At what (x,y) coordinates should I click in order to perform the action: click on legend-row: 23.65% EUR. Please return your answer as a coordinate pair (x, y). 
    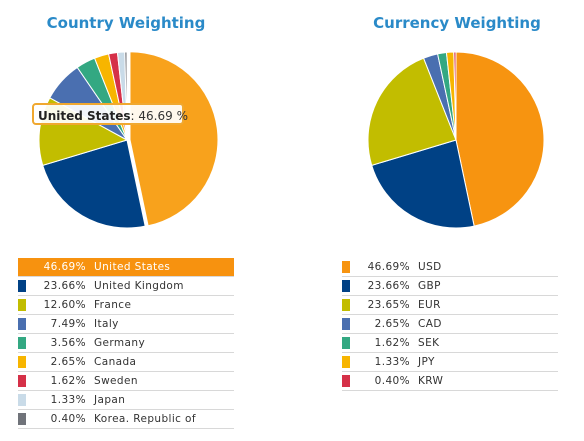
    Looking at the image, I should click on (450, 305).